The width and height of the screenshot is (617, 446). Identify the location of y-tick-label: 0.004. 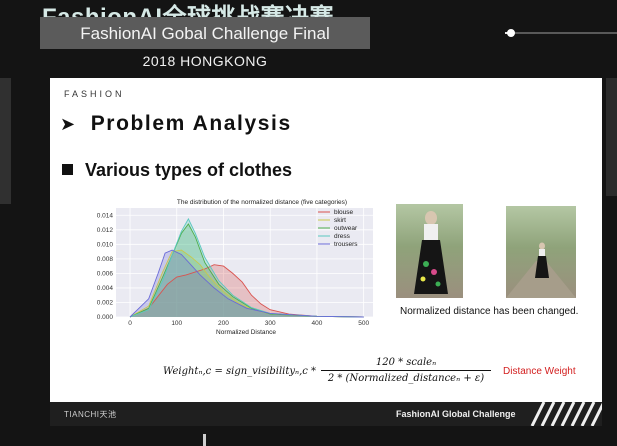
(105, 288).